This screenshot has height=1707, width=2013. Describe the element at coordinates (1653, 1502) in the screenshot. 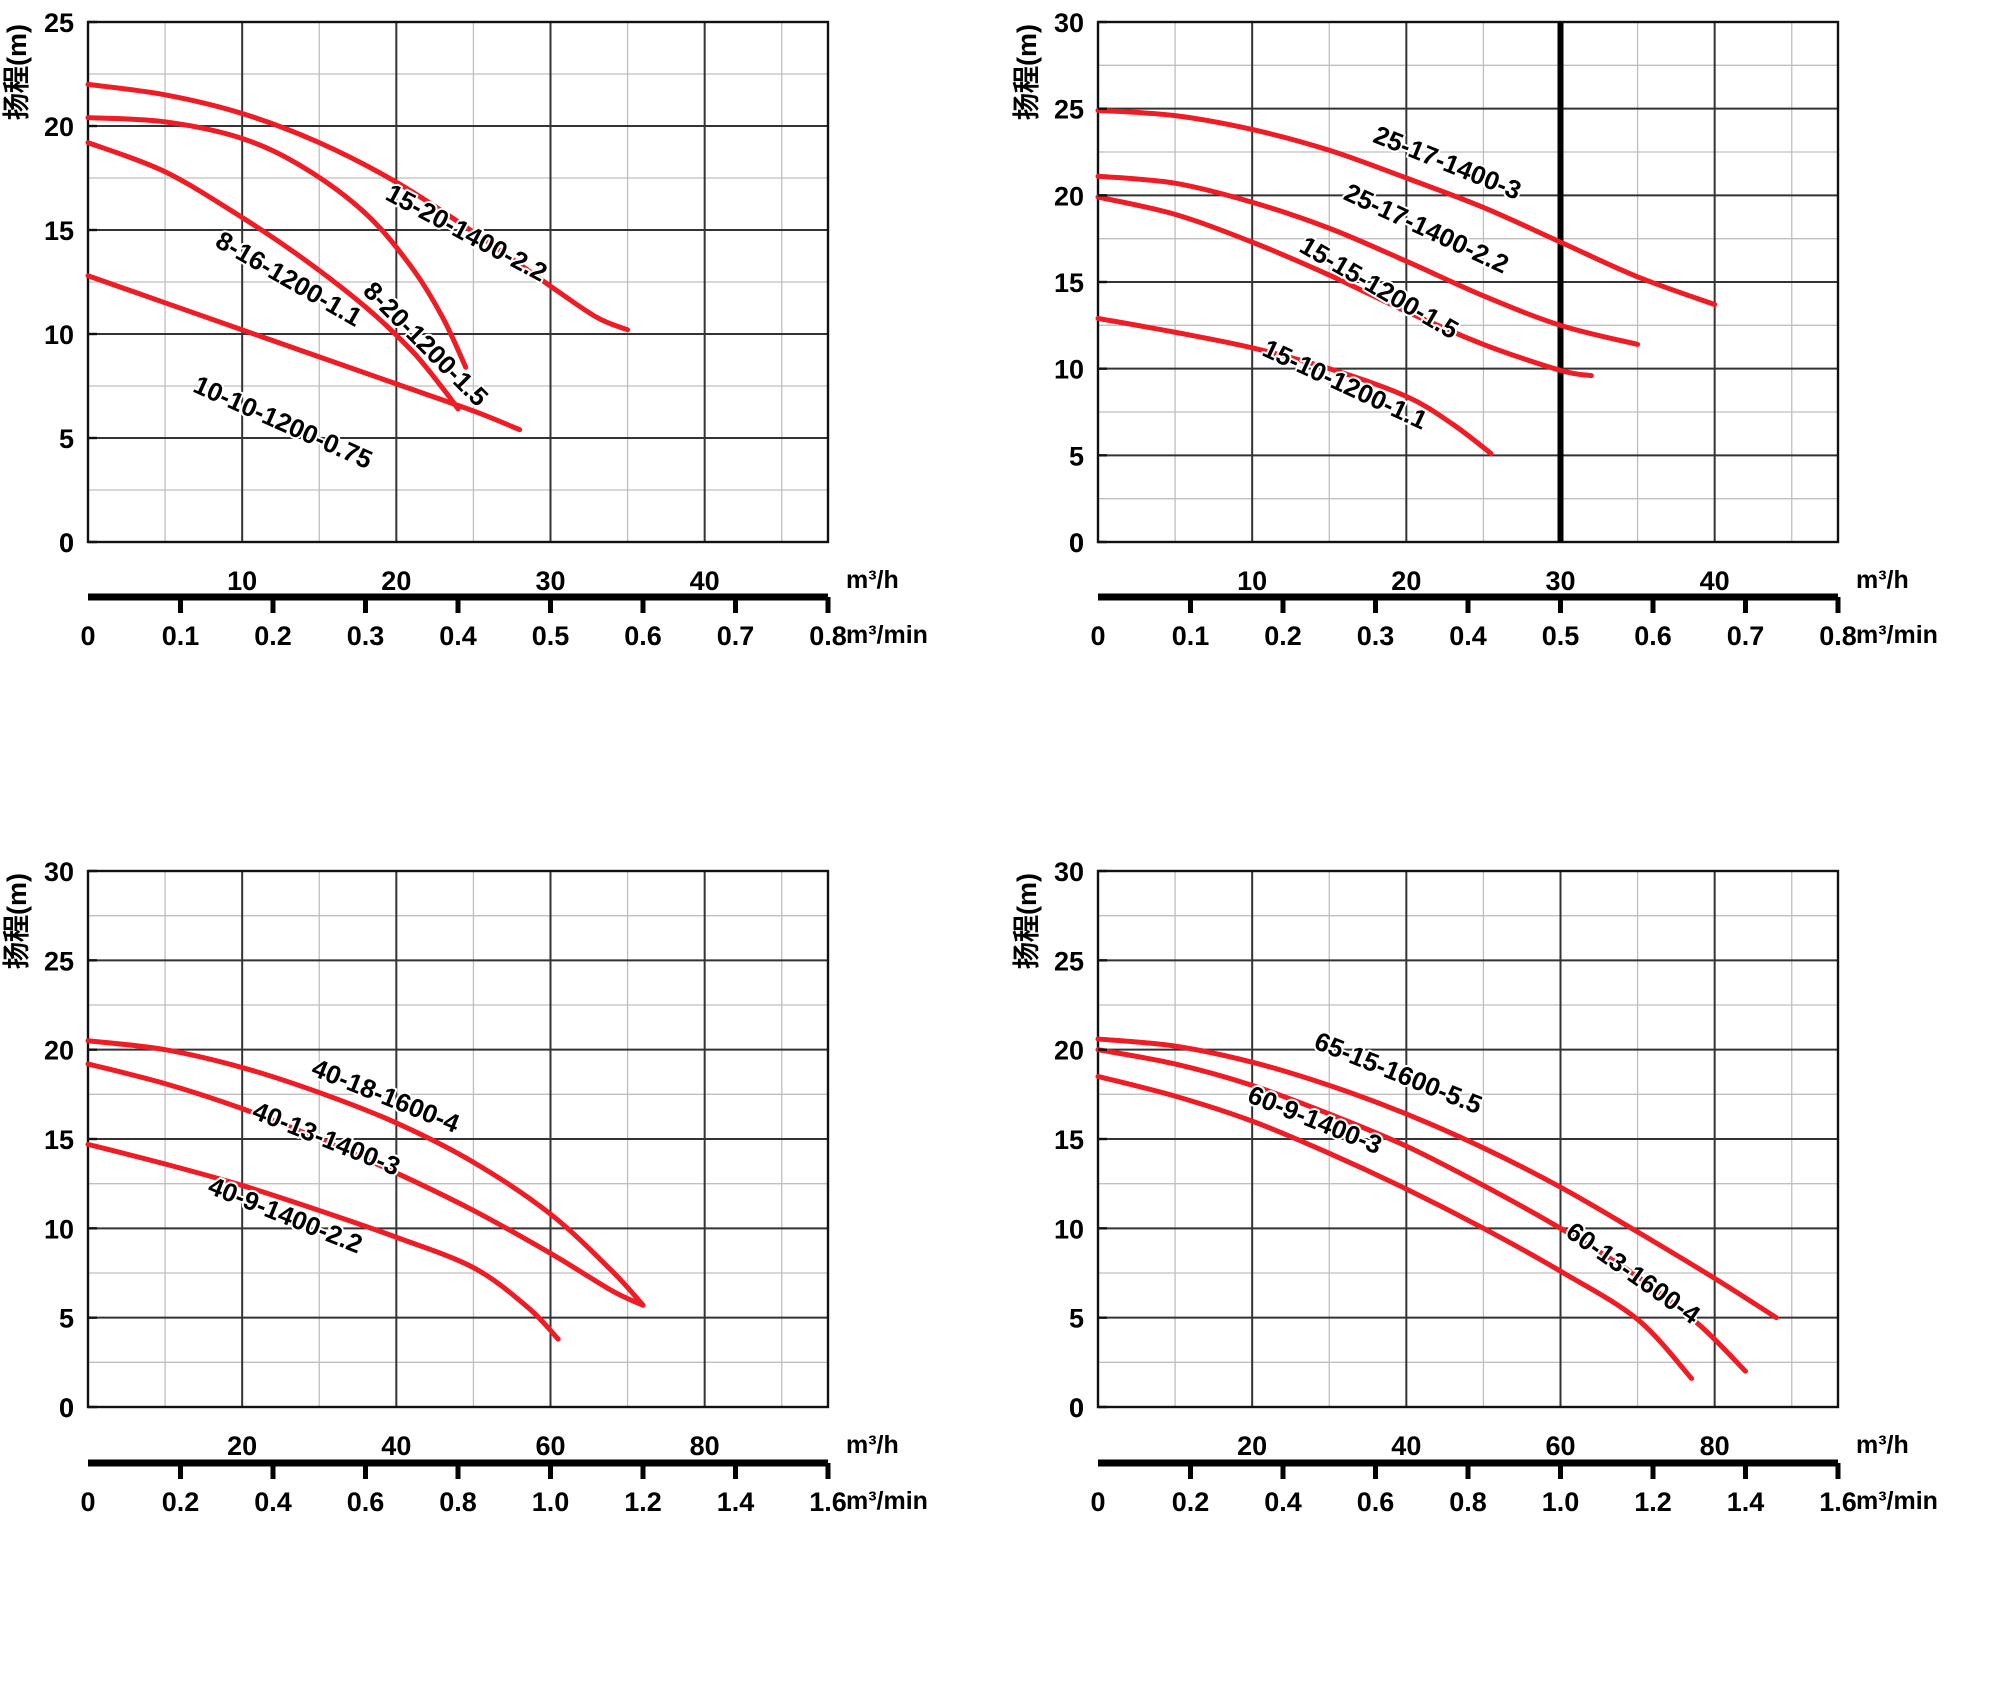

I see `x2-tick-1.2: 1.2` at that location.